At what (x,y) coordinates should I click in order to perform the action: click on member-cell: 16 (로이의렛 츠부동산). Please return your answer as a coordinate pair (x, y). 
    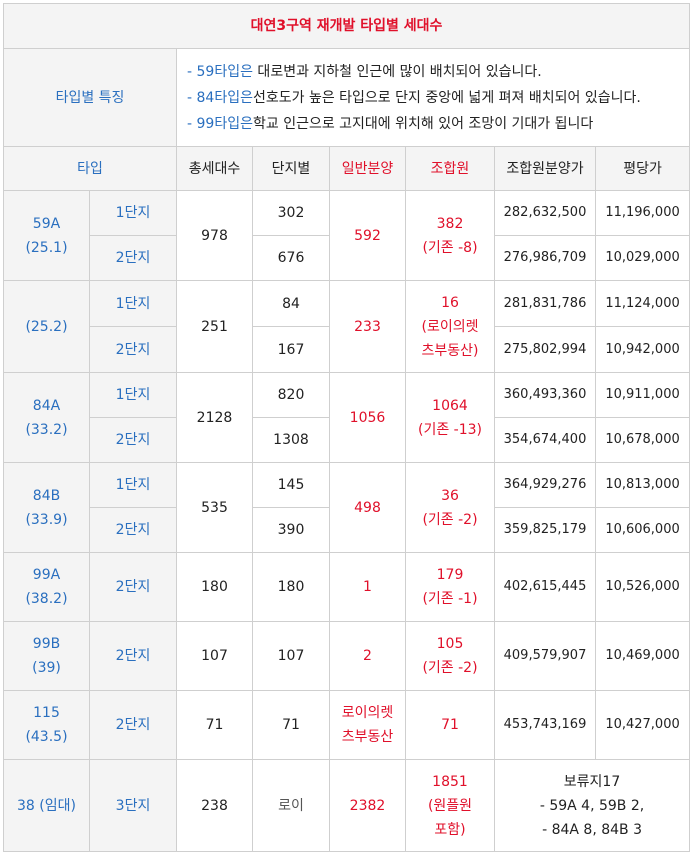
    Looking at the image, I should click on (450, 326).